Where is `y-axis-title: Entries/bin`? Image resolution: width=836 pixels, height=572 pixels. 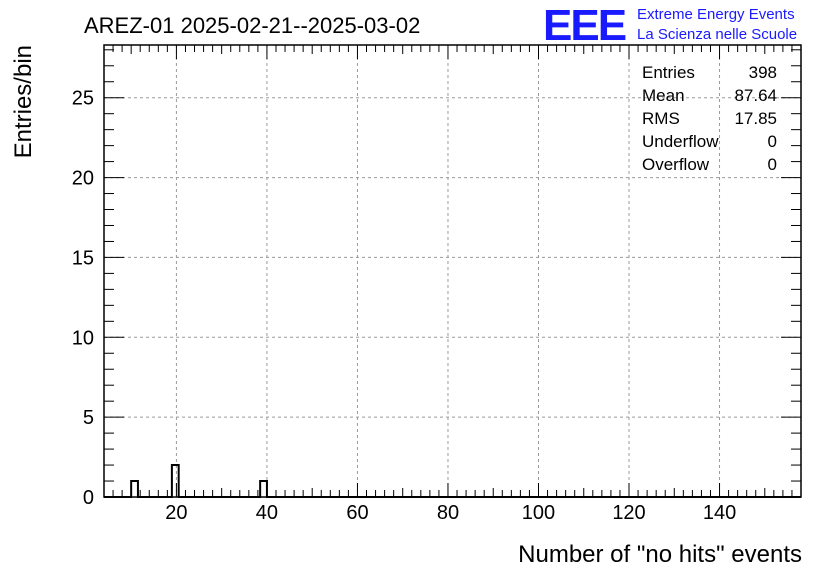 y-axis-title: Entries/bin is located at coordinates (23, 101).